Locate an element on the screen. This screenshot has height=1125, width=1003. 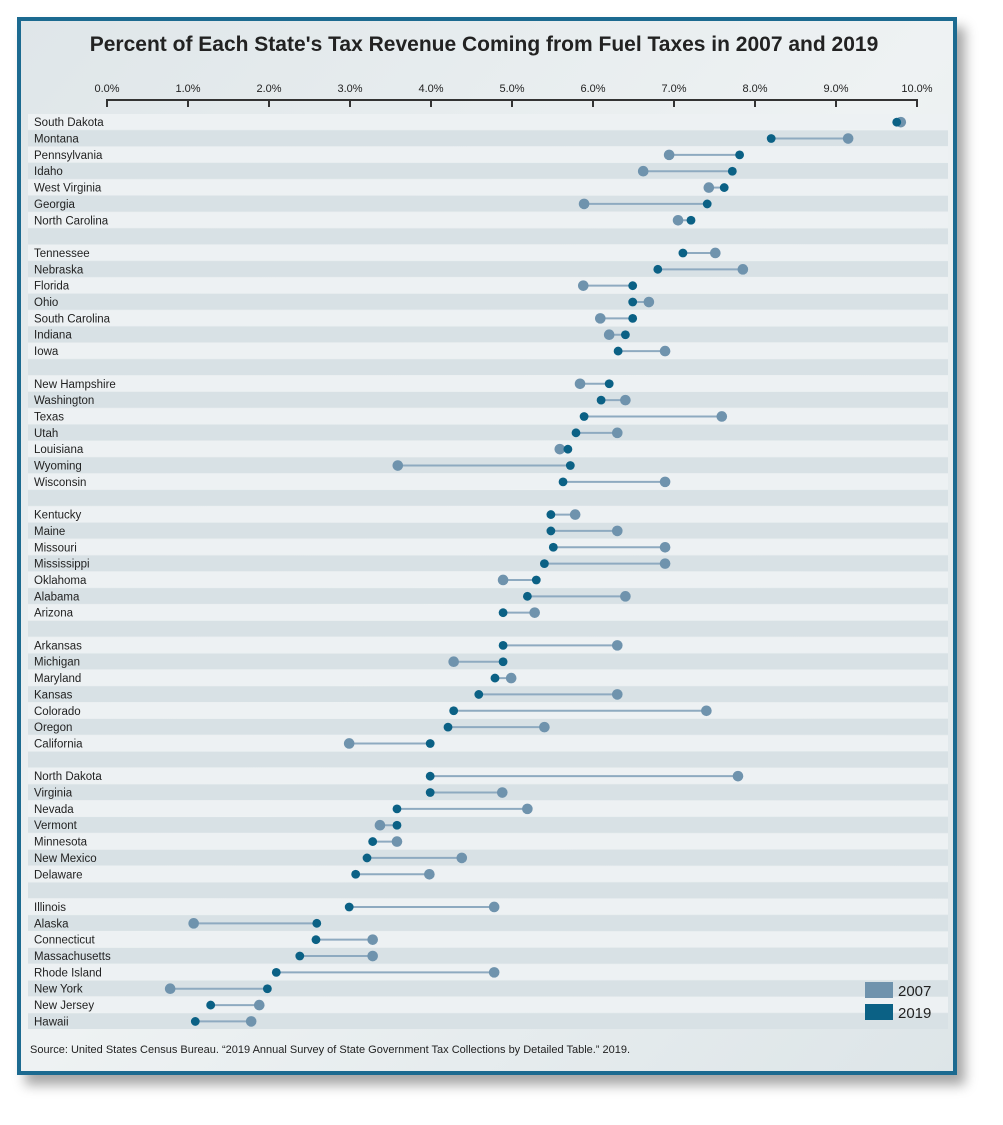
state-label: Alaska is located at coordinates (51, 924).